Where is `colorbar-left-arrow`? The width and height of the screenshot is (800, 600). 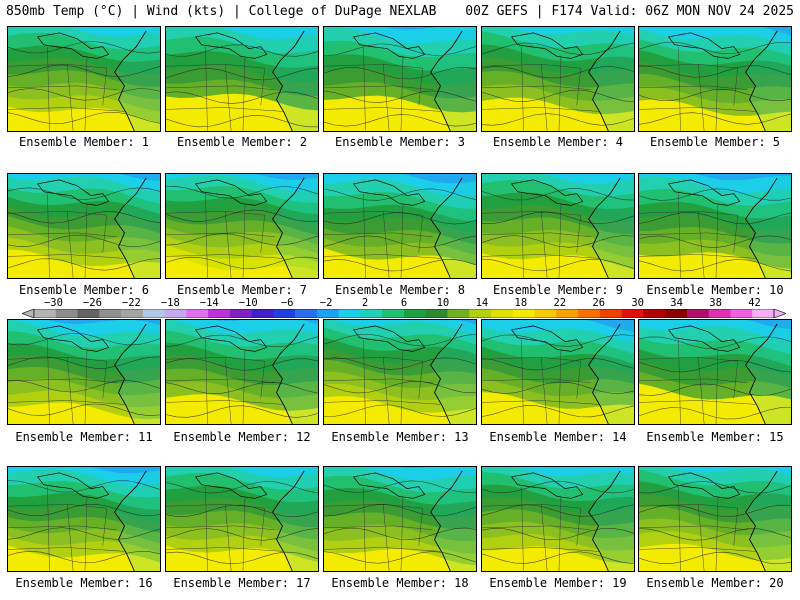 colorbar-left-arrow is located at coordinates (28, 313).